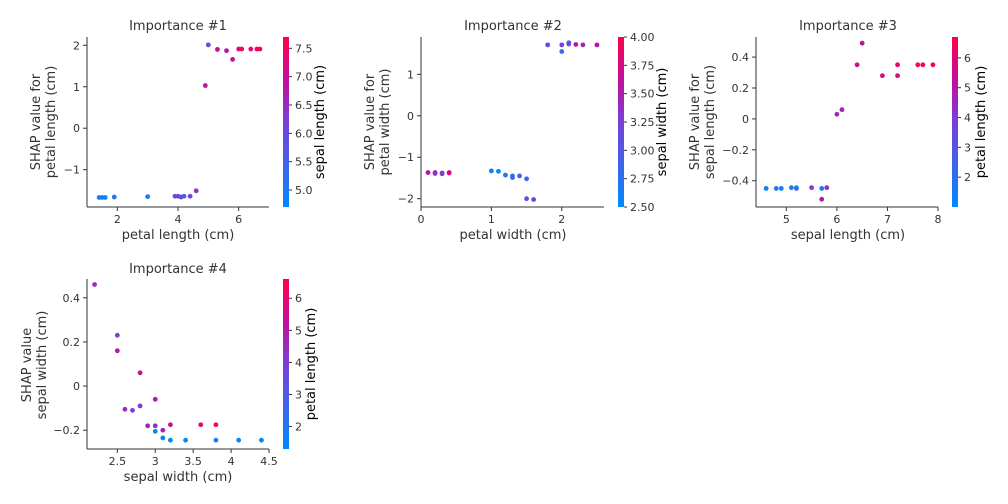  I want to click on x-tick-label: 3, so click(155, 461).